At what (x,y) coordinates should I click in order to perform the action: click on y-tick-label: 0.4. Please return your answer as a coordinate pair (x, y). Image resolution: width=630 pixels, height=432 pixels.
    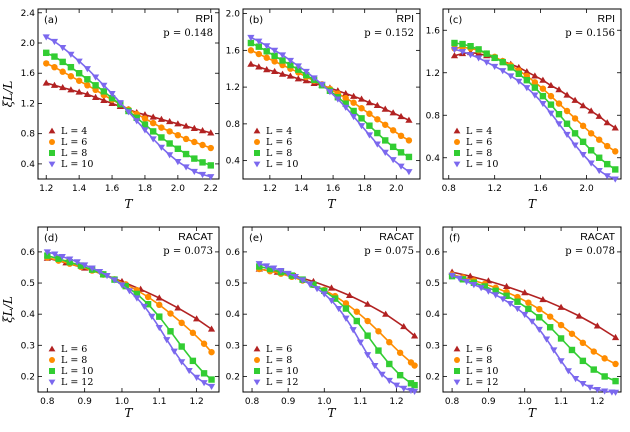
    Looking at the image, I should click on (433, 315).